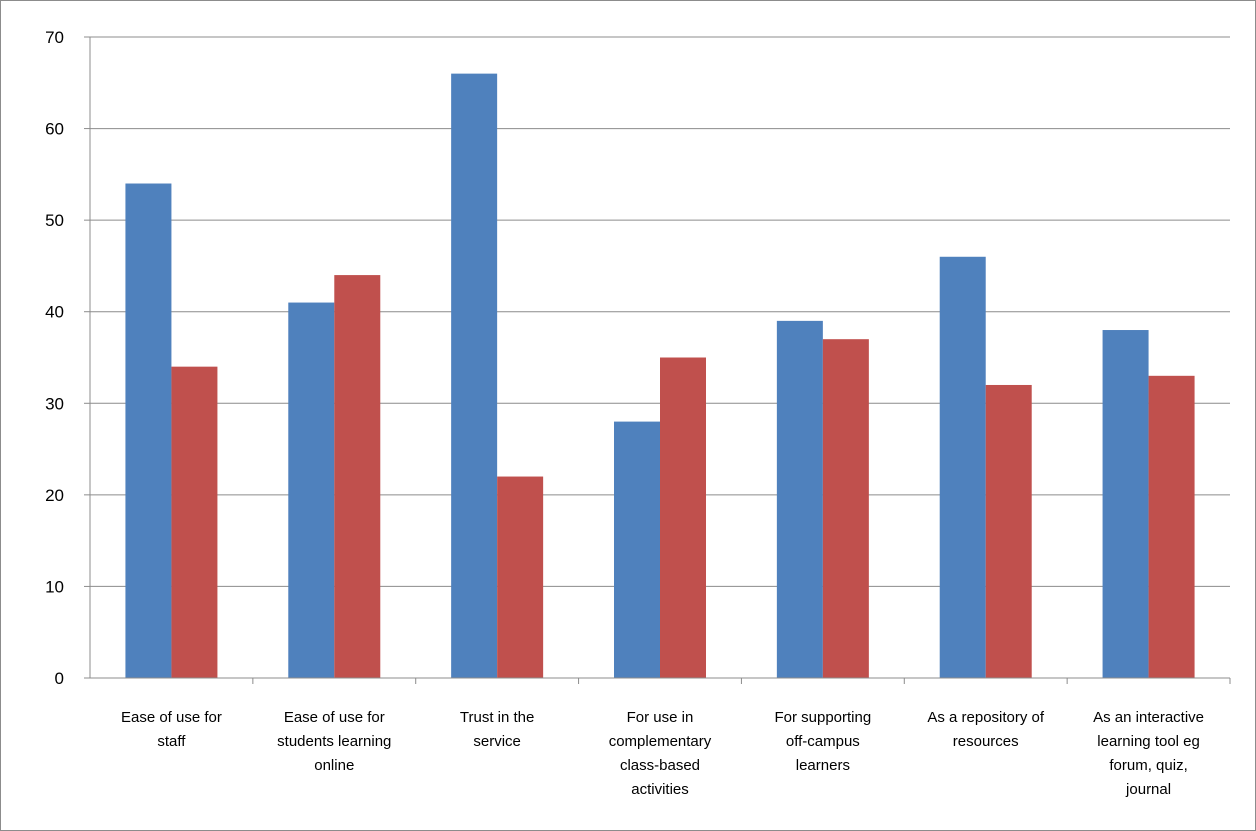 The height and width of the screenshot is (831, 1256). Describe the element at coordinates (334, 741) in the screenshot. I see `category-label: students learning` at that location.